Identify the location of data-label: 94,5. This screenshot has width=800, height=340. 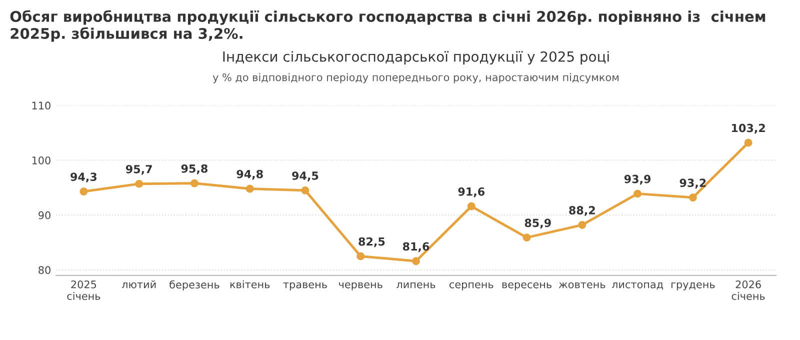
(305, 177).